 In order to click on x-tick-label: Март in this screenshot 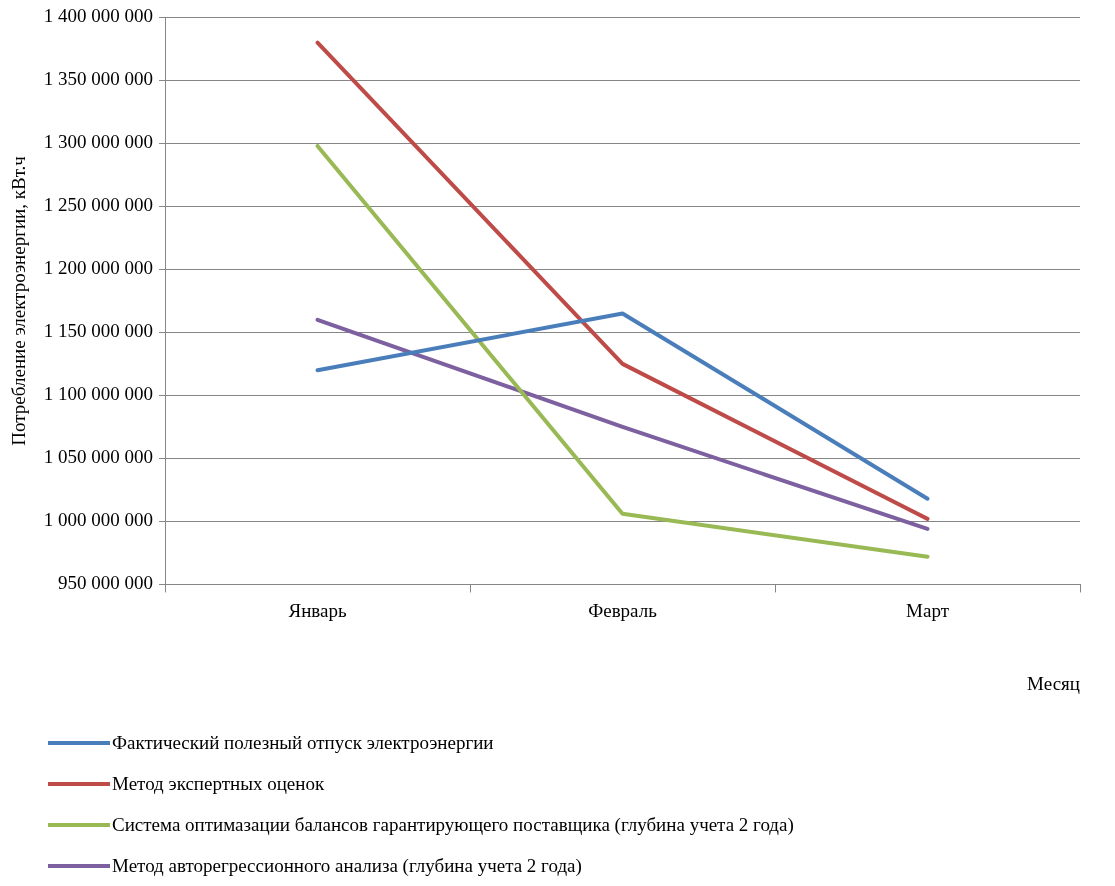, I will do `click(928, 610)`.